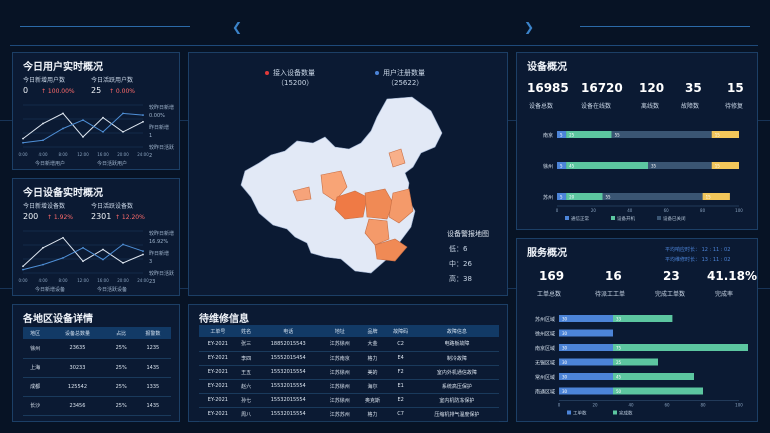  What do you see at coordinates (295, 83) in the screenshot?
I see `legend-devices-value: （15200）` at bounding box center [295, 83].